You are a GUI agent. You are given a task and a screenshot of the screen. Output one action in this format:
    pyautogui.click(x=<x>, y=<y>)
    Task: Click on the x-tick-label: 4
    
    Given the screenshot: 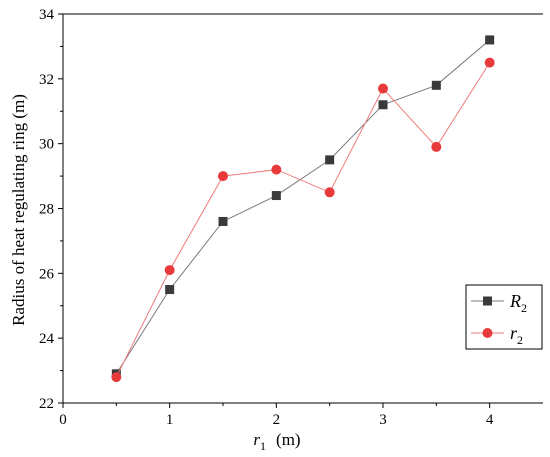 What is the action you would take?
    pyautogui.click(x=490, y=420)
    